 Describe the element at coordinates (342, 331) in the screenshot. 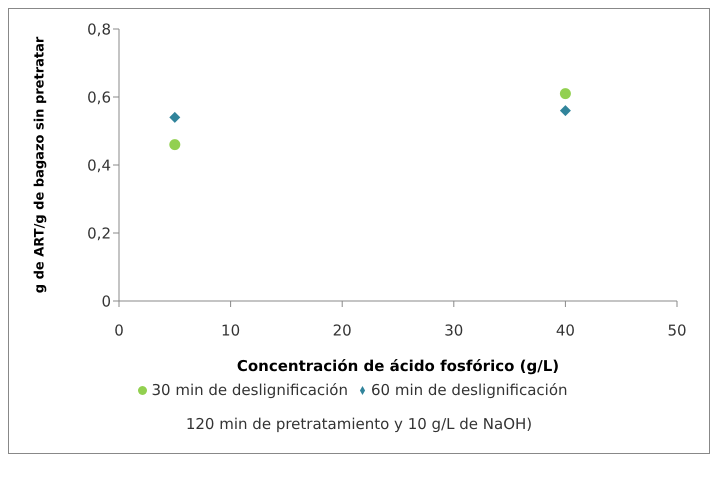

I see `x-tick-label: 20` at that location.